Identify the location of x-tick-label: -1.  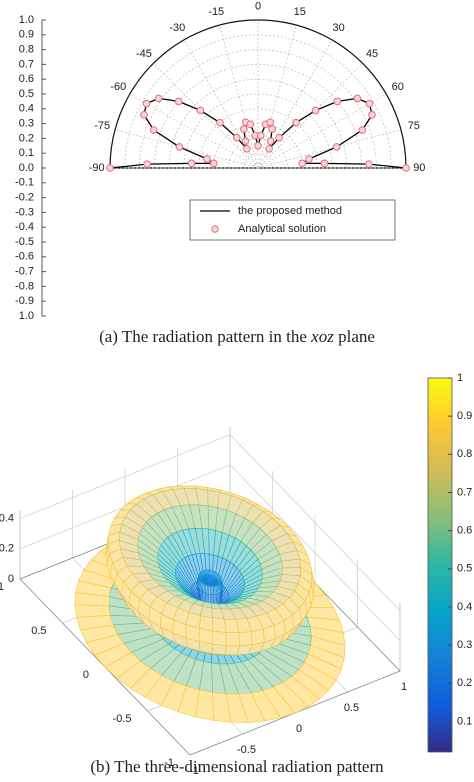
(169, 763).